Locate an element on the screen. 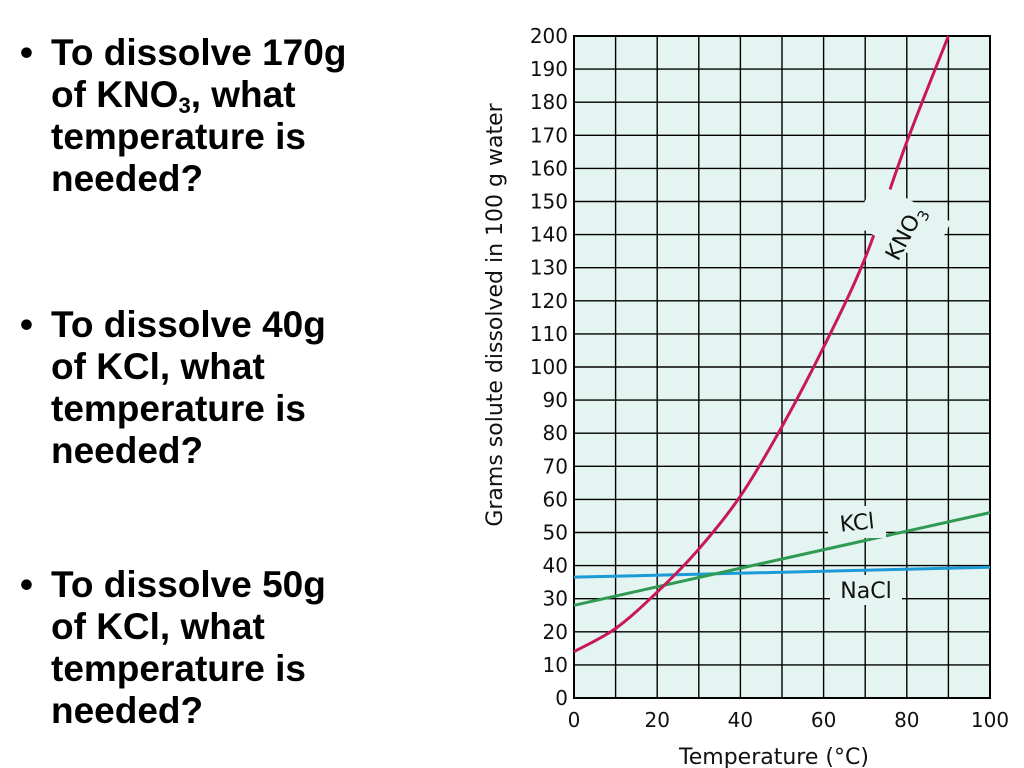 The width and height of the screenshot is (1024, 768). y-tick-label: 140 is located at coordinates (549, 235).